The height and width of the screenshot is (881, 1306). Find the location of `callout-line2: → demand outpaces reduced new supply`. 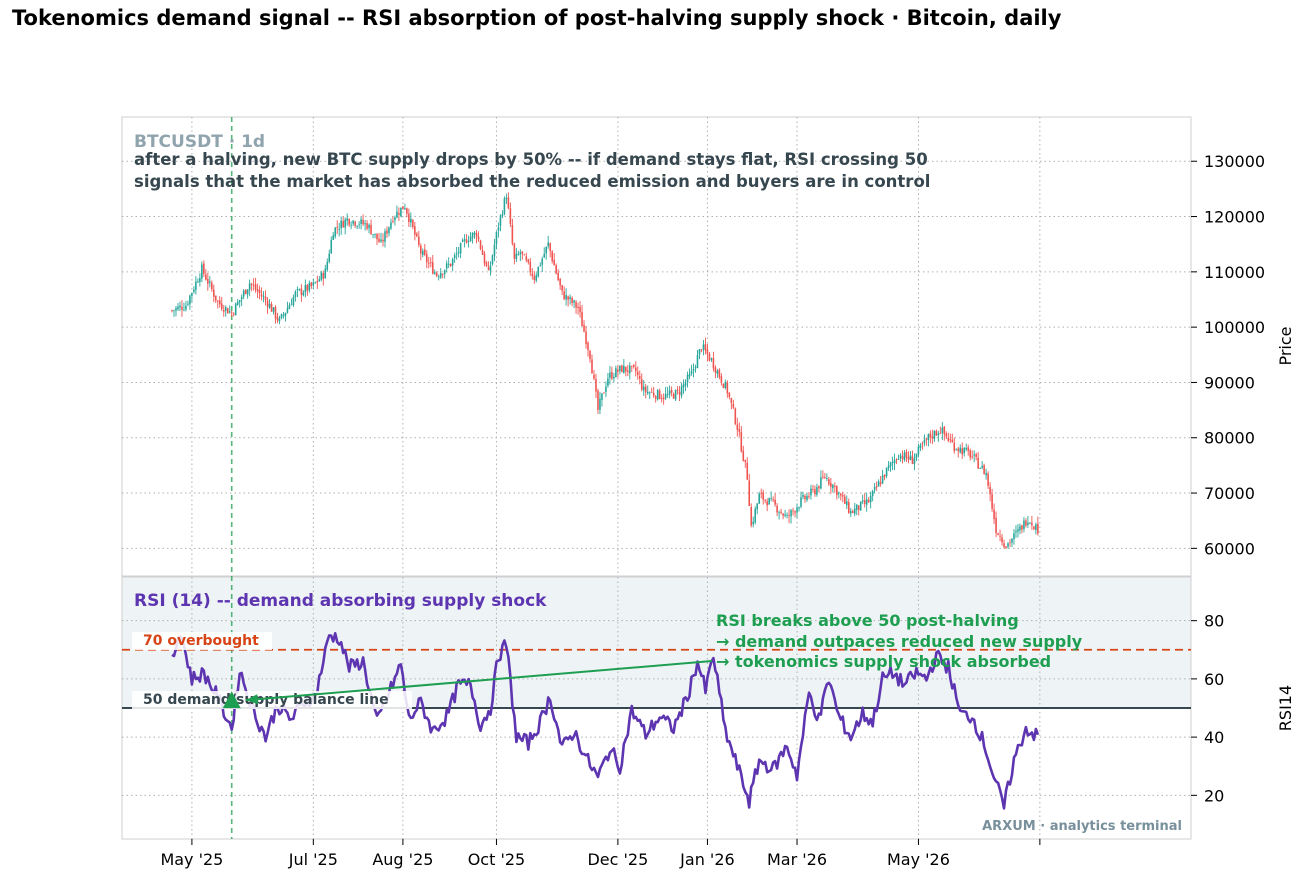

callout-line2: → demand outpaces reduced new supply is located at coordinates (899, 641).